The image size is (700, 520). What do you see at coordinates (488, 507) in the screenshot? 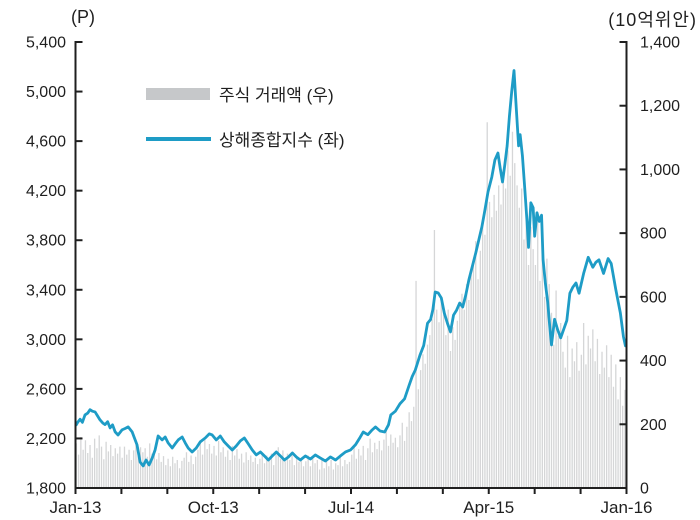
I see `x-axis-tick-label: Apr-15` at bounding box center [488, 507].